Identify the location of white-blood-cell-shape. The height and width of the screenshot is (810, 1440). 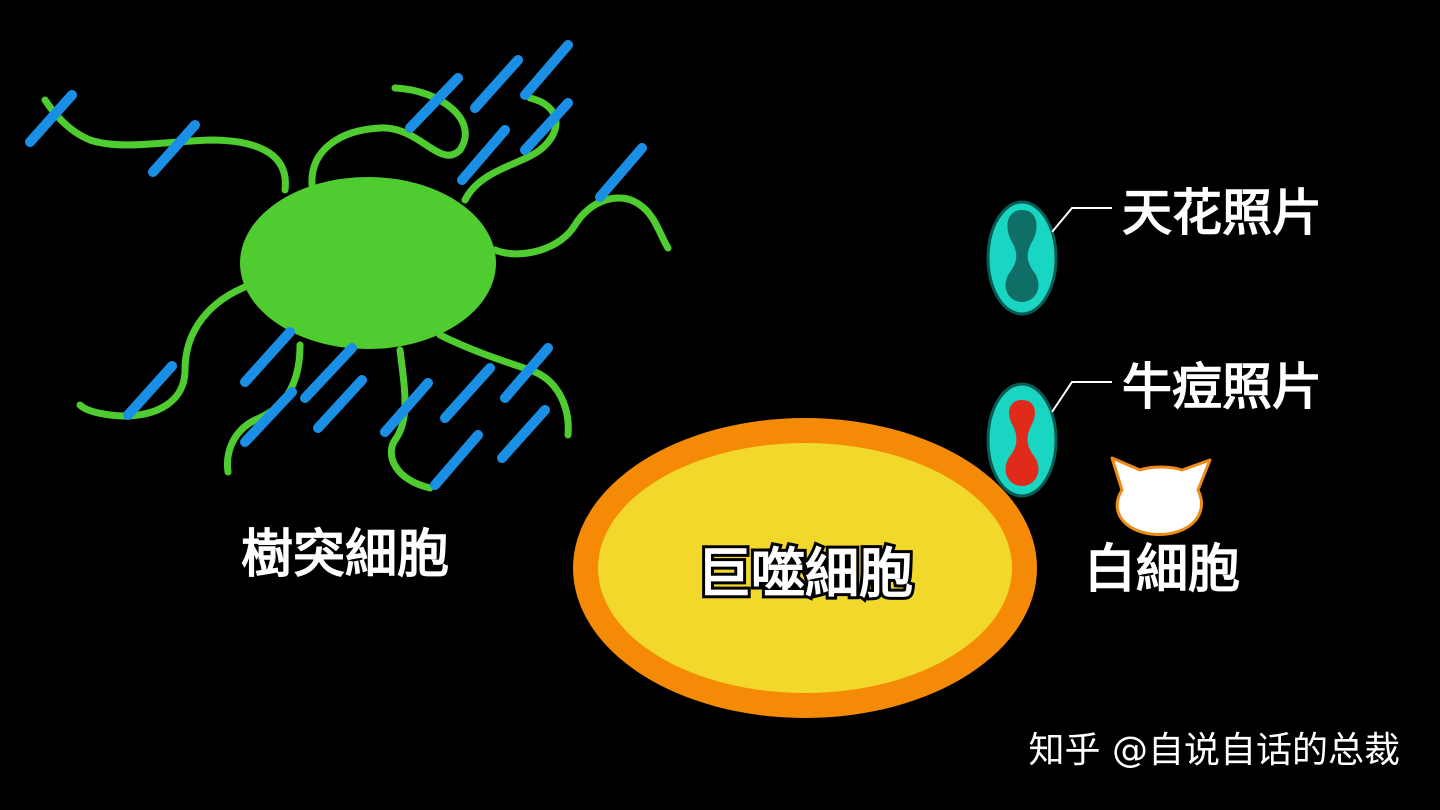
(1161, 496).